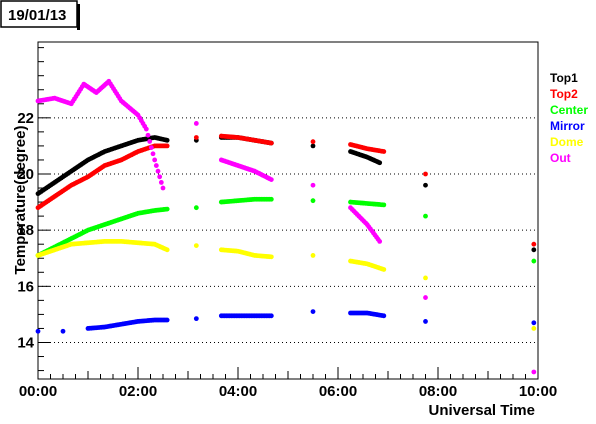 The image size is (596, 424). What do you see at coordinates (538, 391) in the screenshot?
I see `x-tick-label: 10:00` at bounding box center [538, 391].